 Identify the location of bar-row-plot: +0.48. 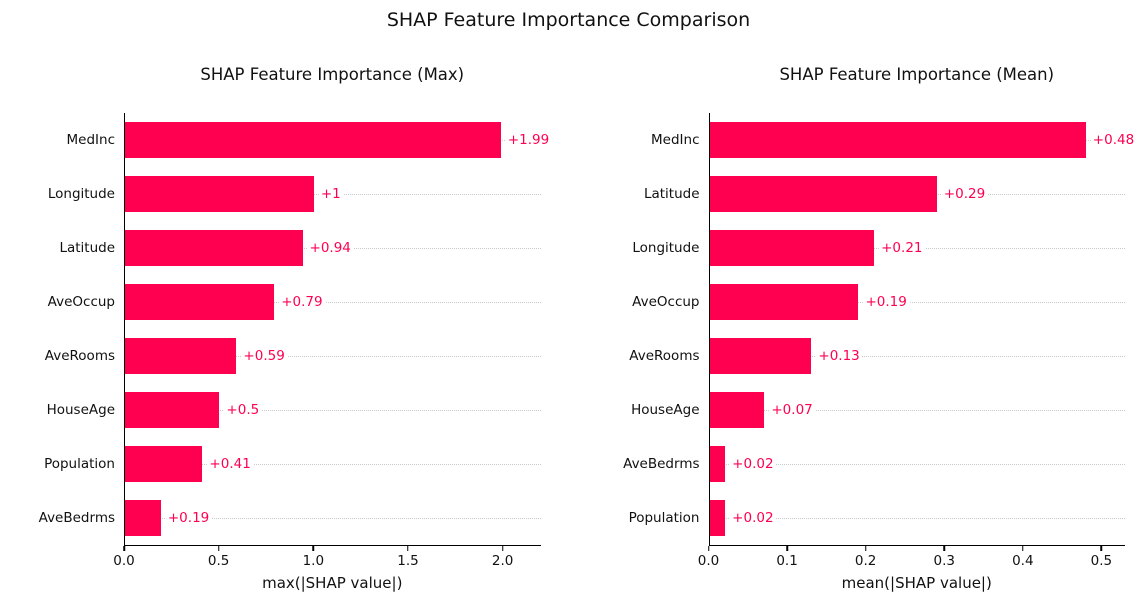
(922, 140).